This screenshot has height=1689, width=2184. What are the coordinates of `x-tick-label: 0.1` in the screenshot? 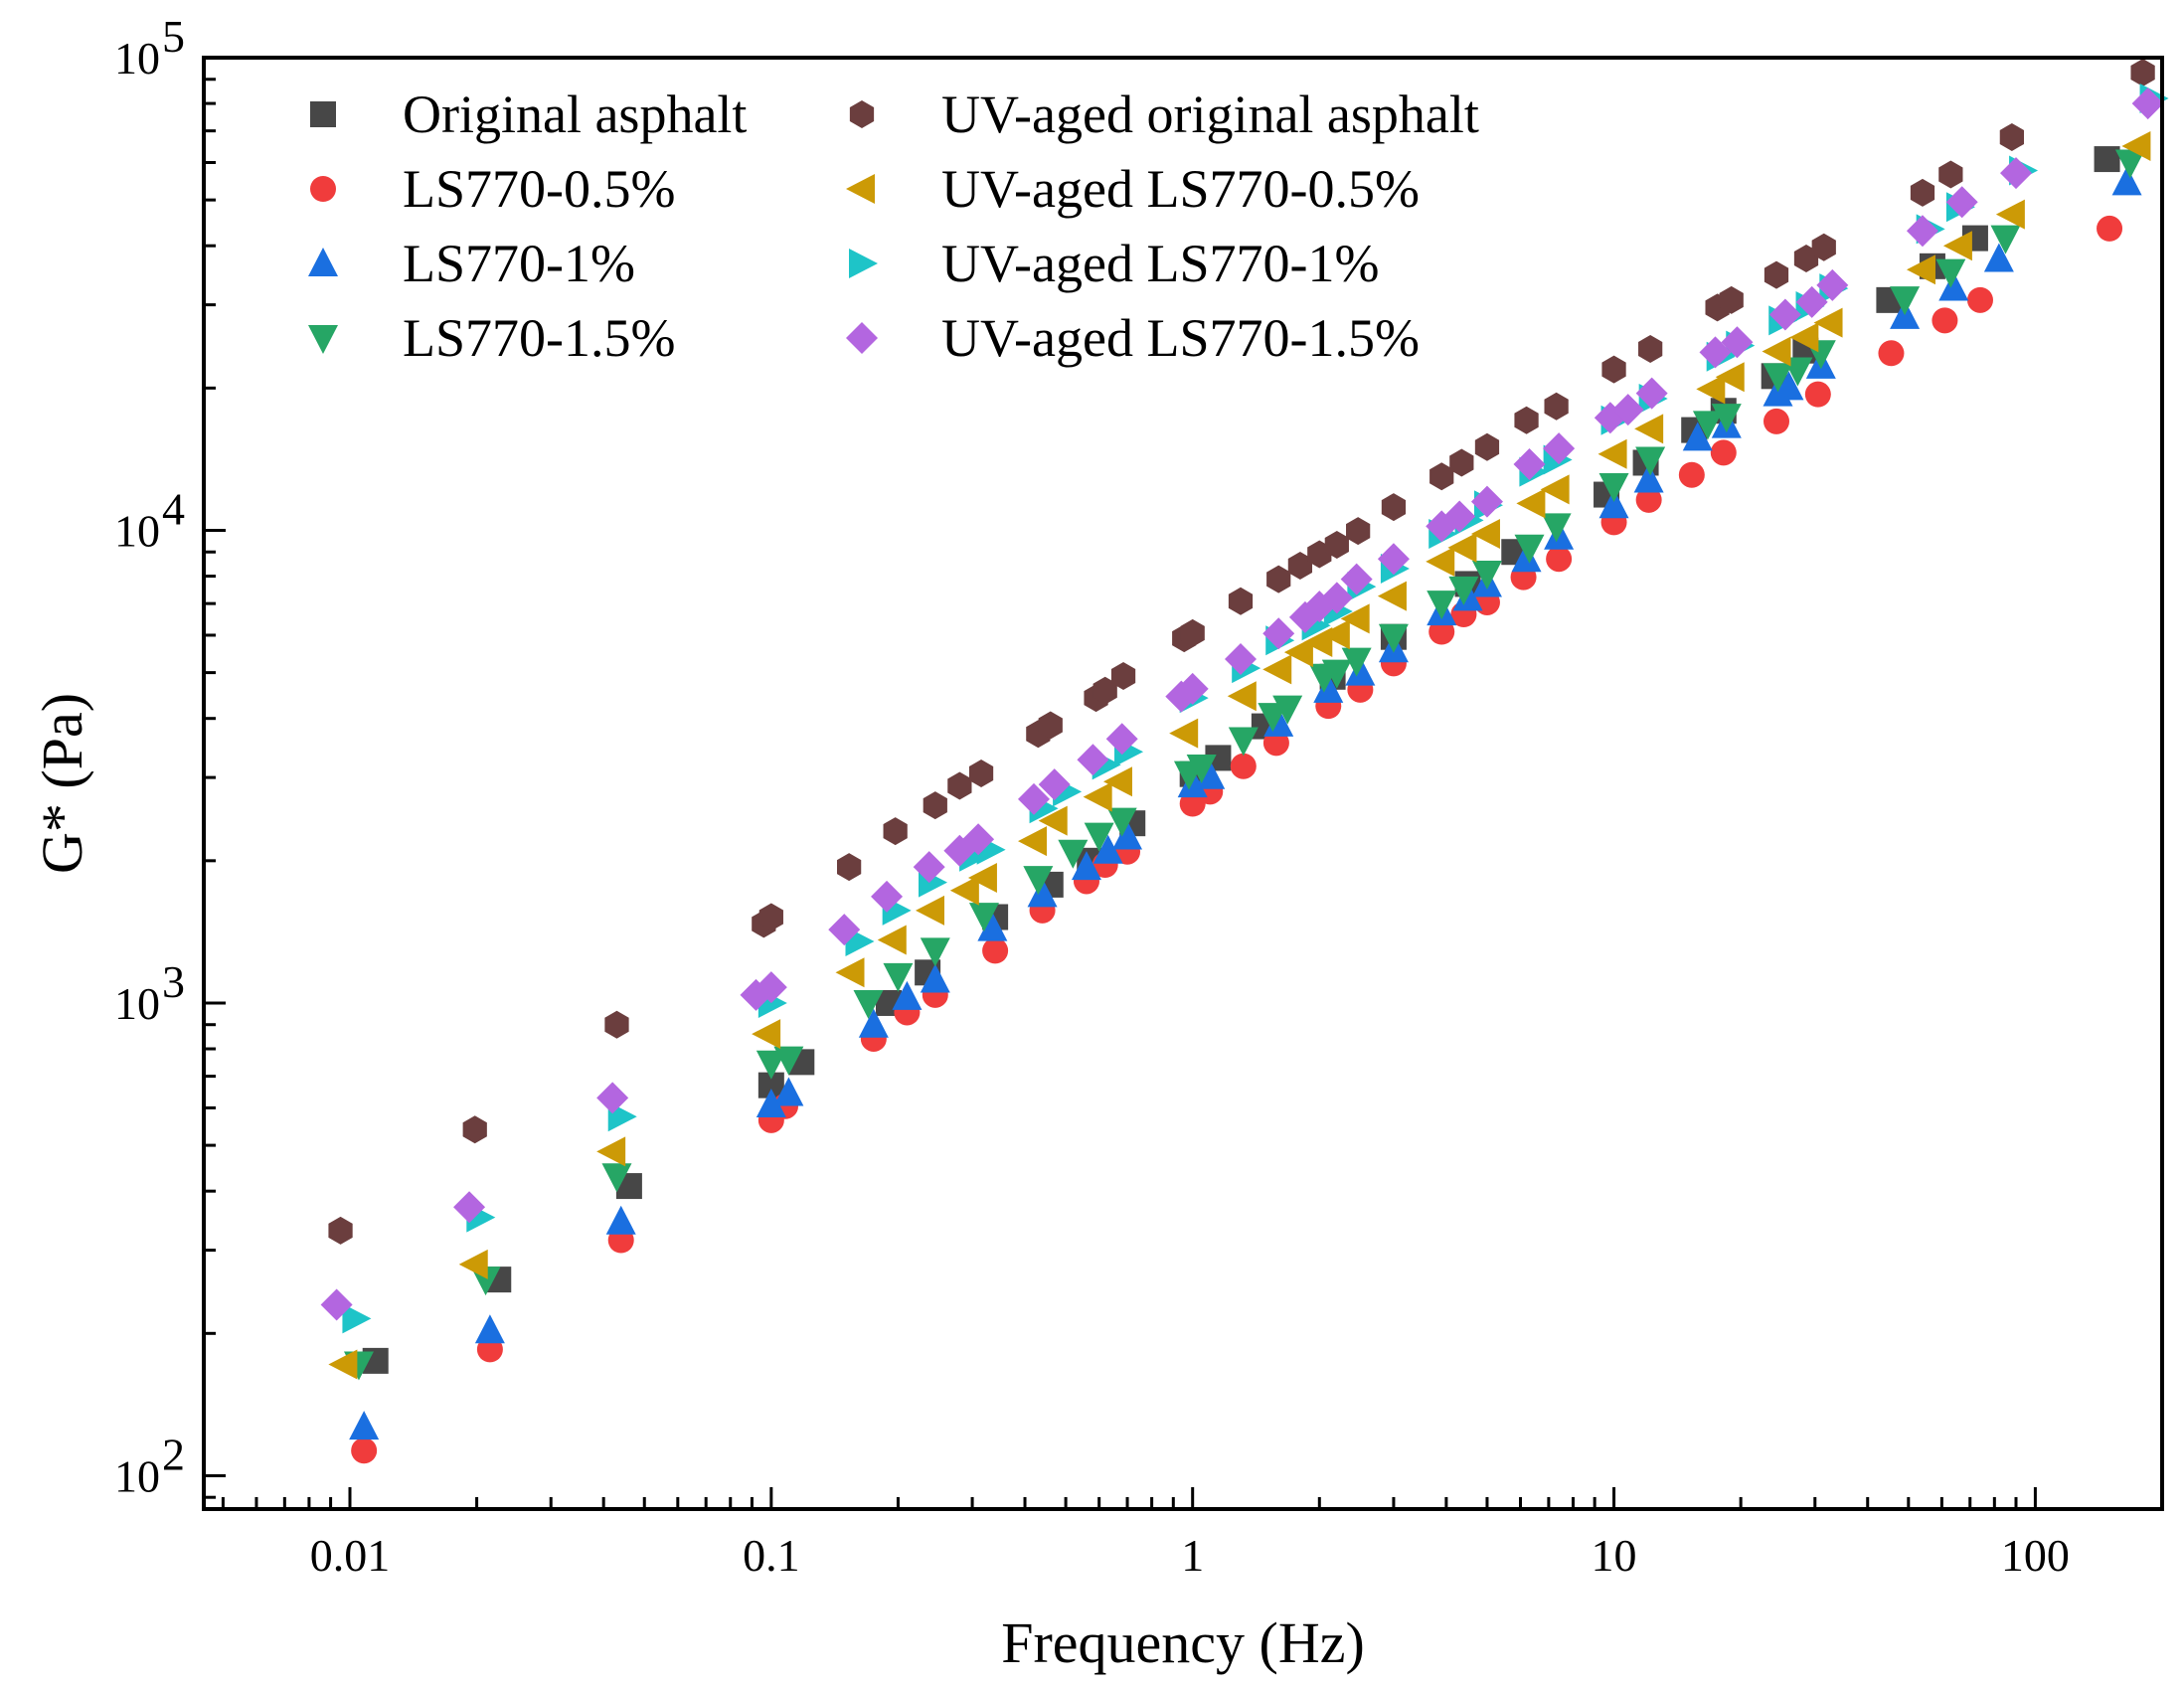 It's located at (771, 1555).